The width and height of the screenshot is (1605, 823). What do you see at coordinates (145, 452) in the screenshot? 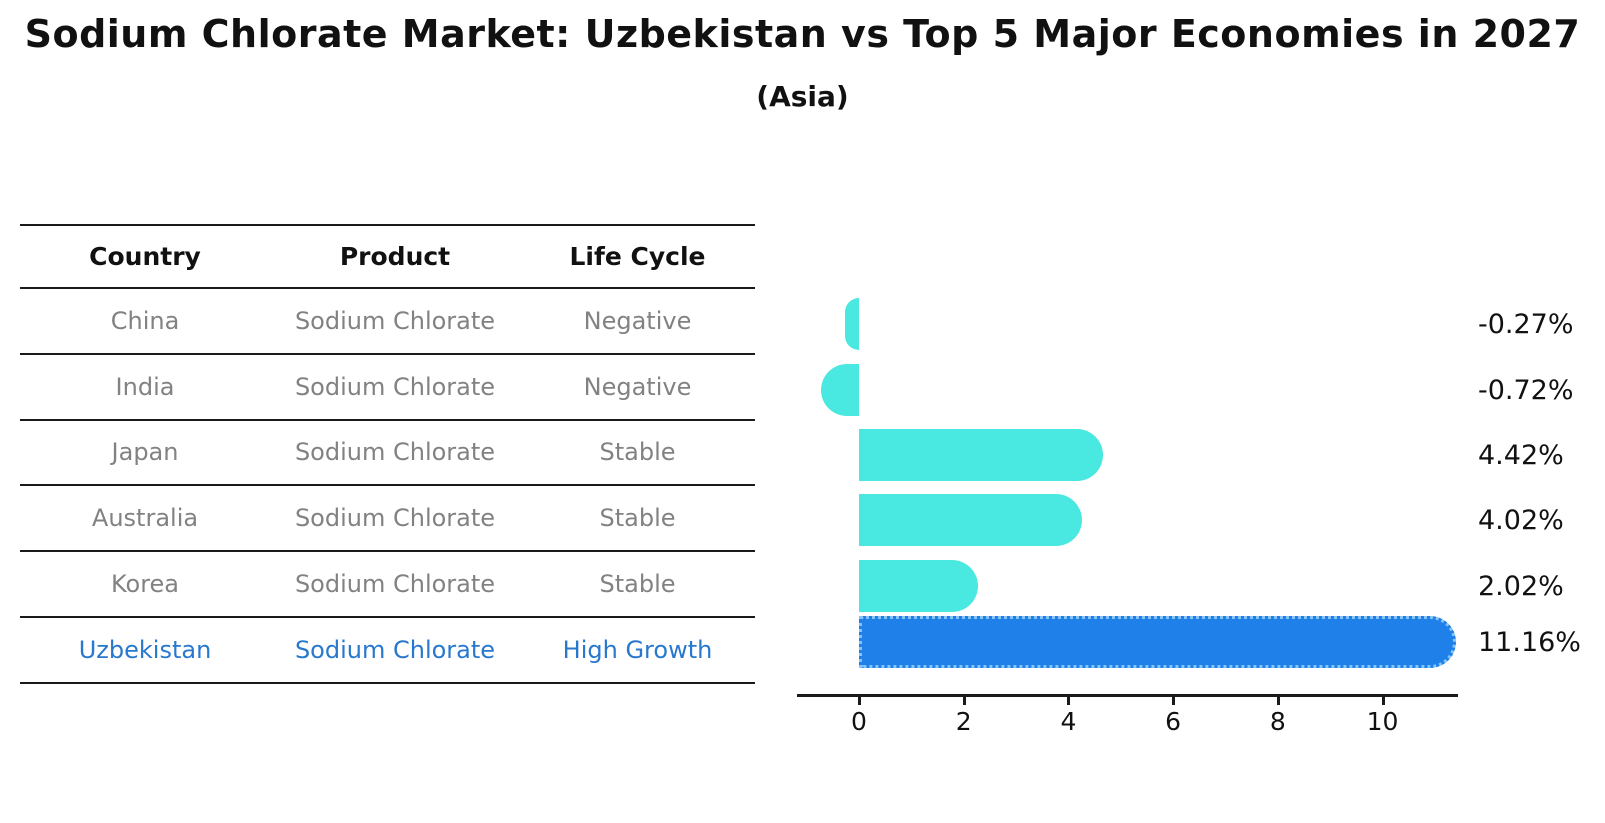
I see `cell-country: Japan` at bounding box center [145, 452].